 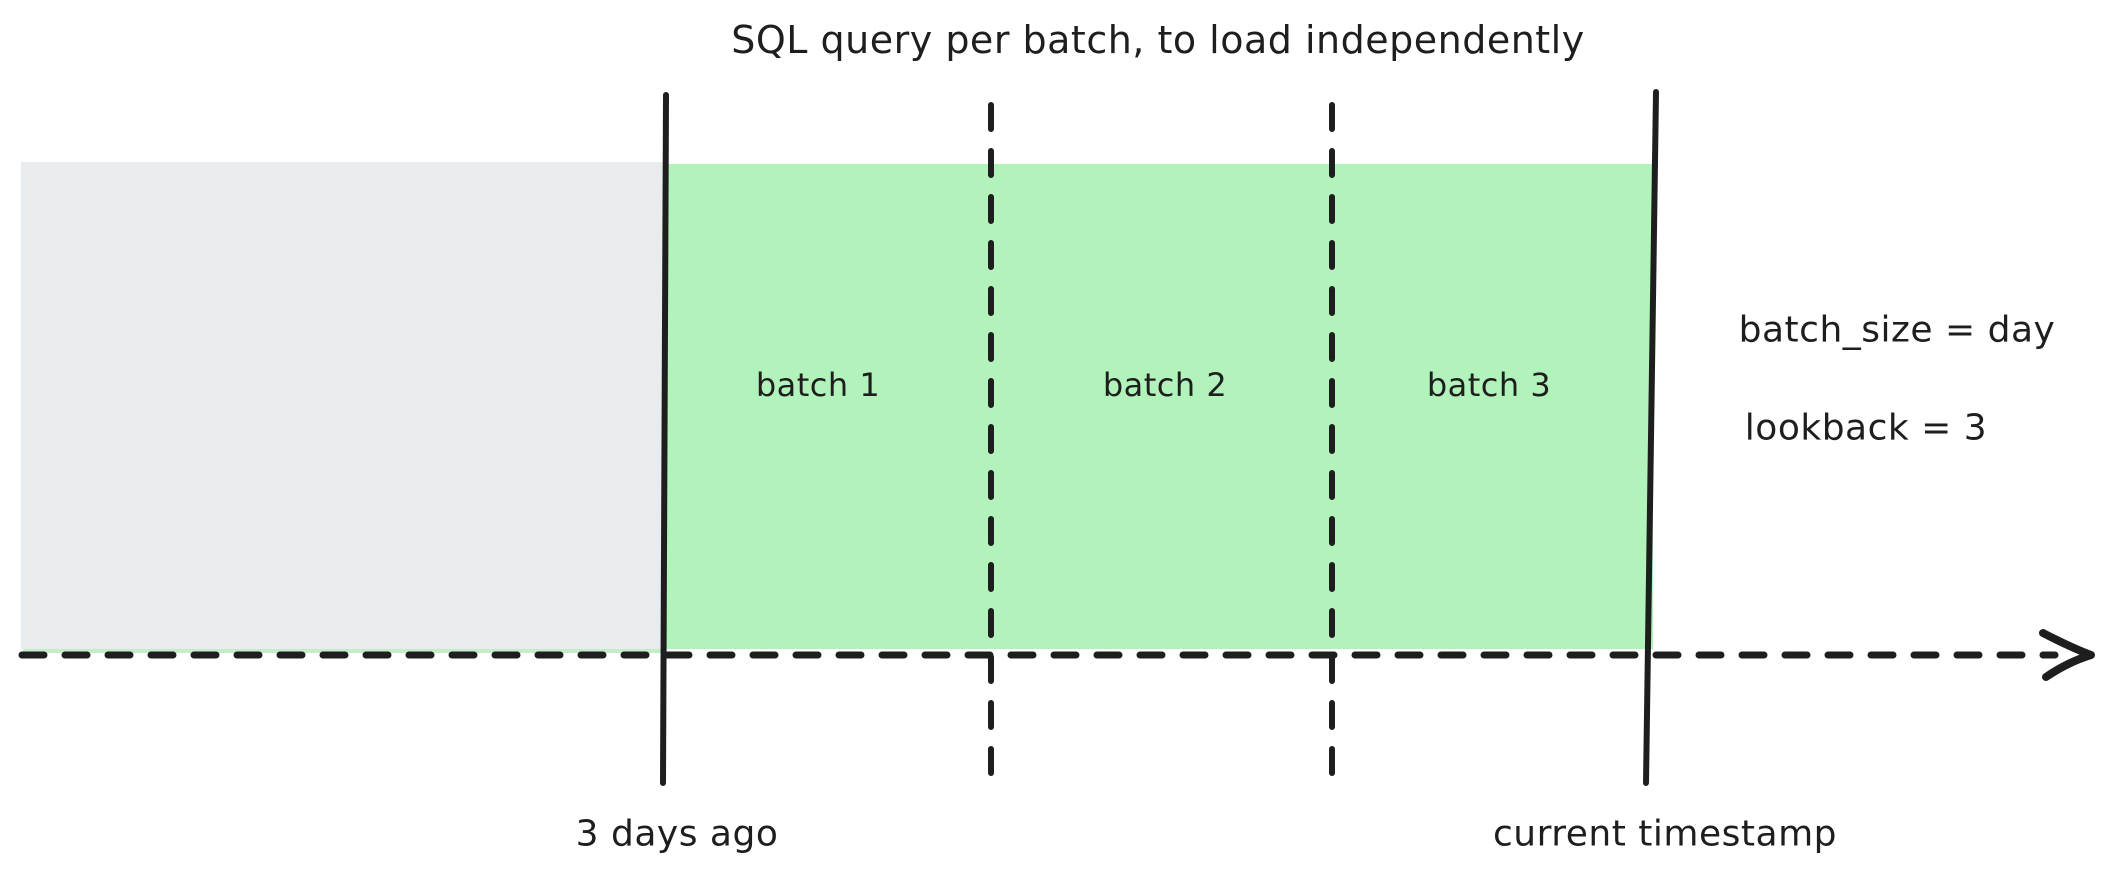 I want to click on batch-2-label: batch 2, so click(x=1165, y=385).